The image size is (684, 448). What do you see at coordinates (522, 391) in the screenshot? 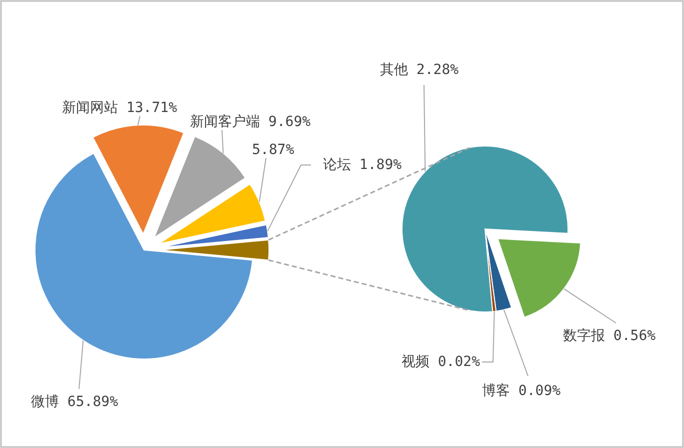
I see `slice-label: 博客 0.09%` at bounding box center [522, 391].